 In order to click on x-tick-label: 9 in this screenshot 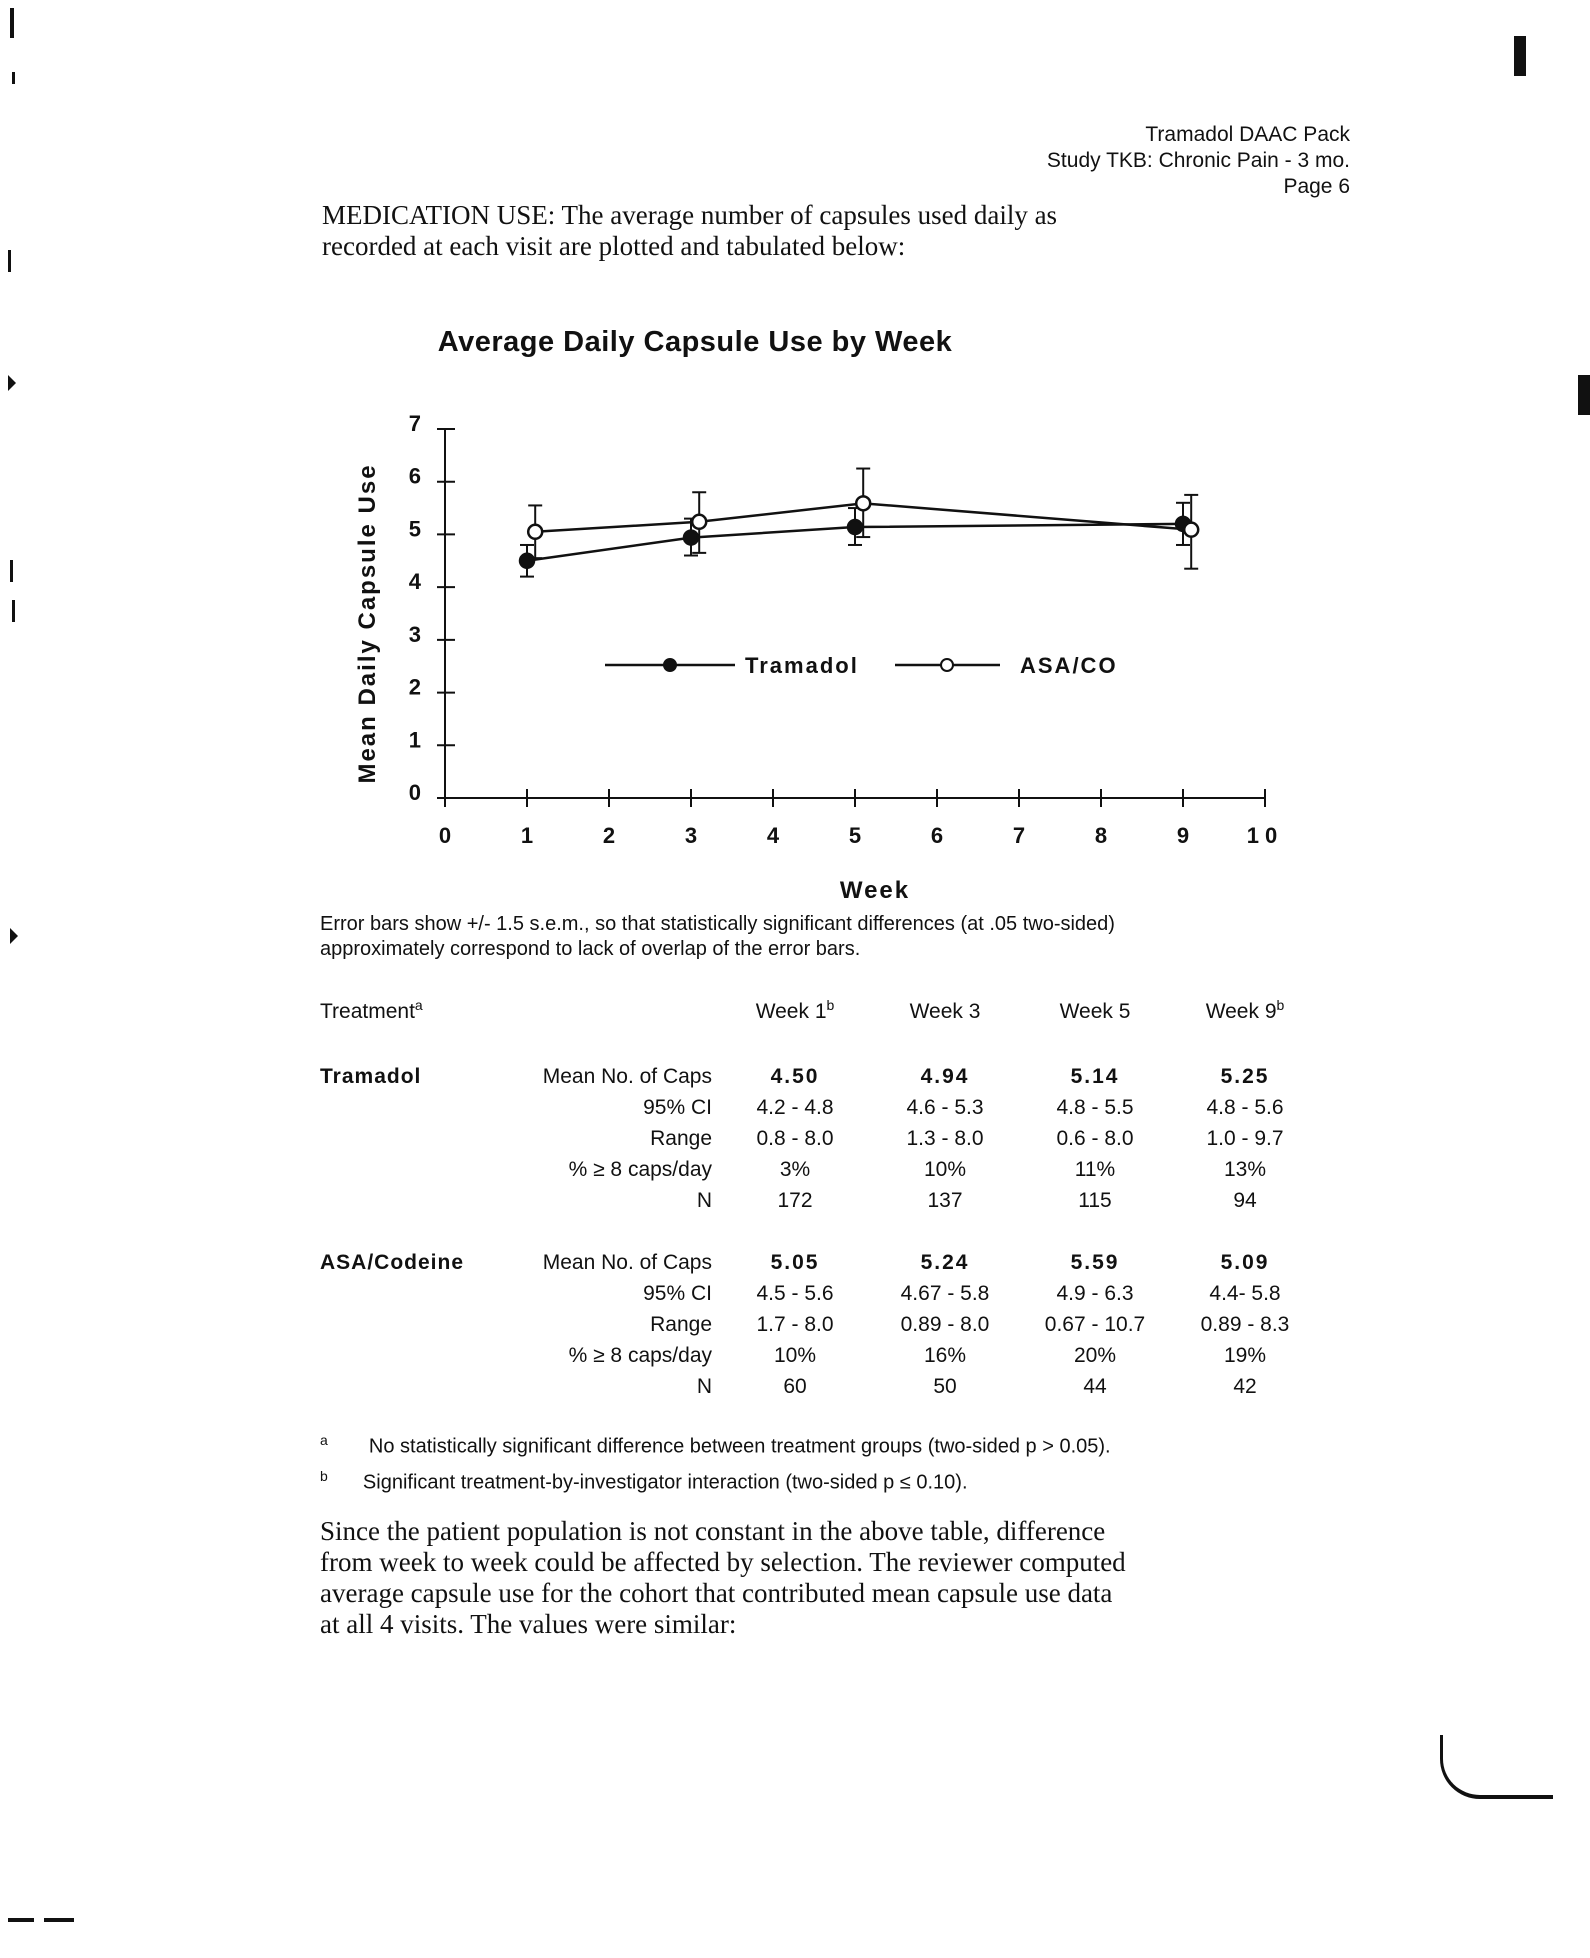, I will do `click(1183, 835)`.